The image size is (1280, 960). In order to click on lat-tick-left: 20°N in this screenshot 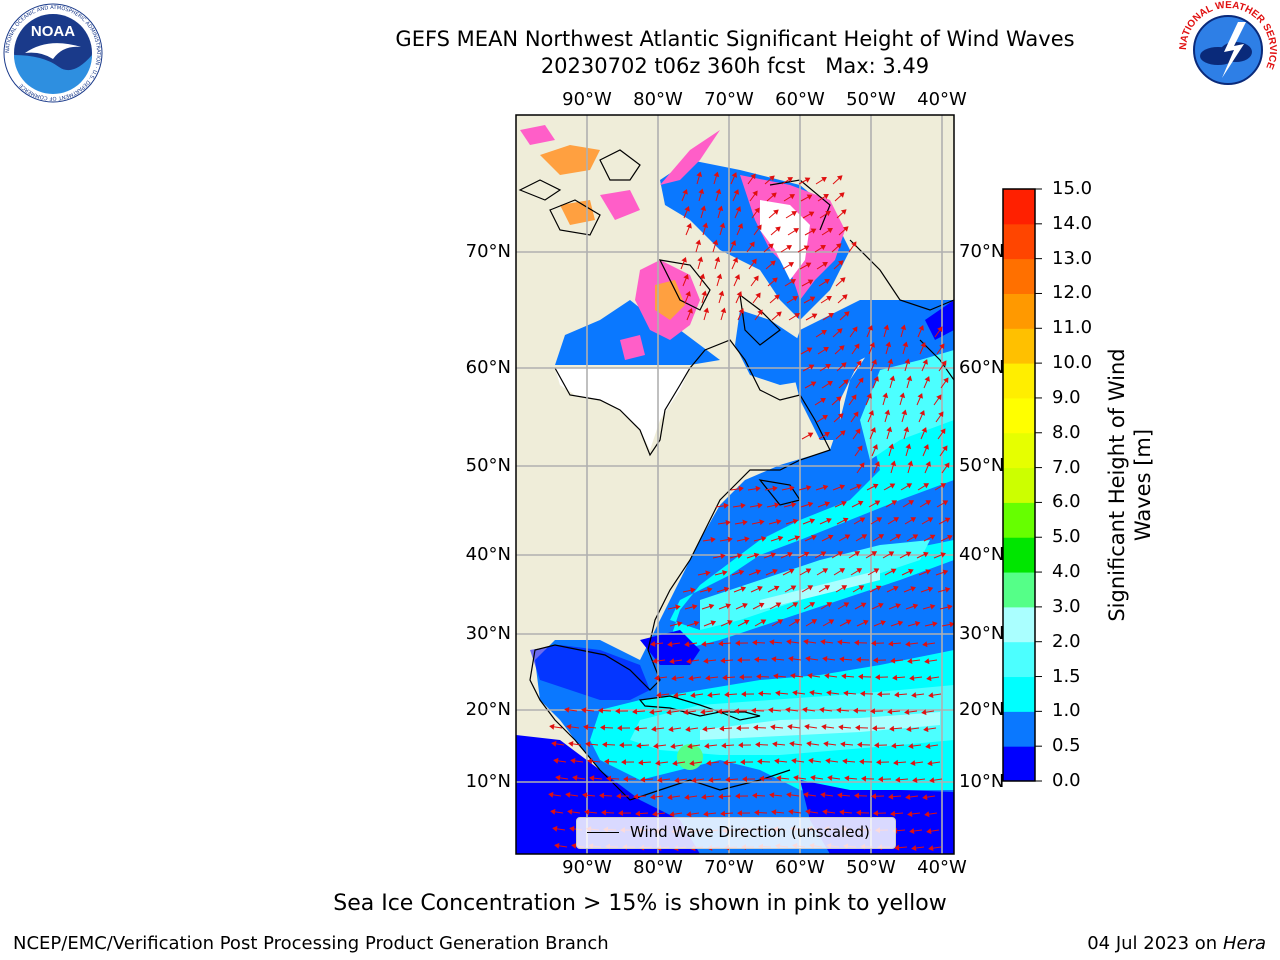, I will do `click(488, 709)`.